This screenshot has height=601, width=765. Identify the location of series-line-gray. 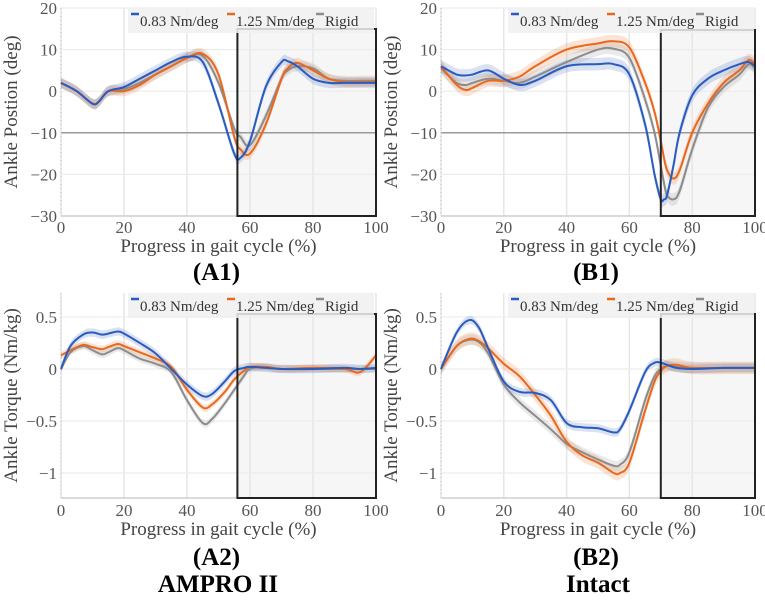
(598, 123).